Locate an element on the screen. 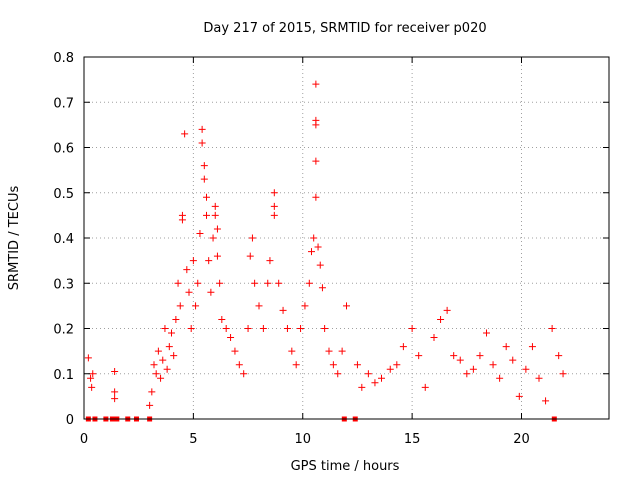  y-tick-label: 0.6 is located at coordinates (63, 149).